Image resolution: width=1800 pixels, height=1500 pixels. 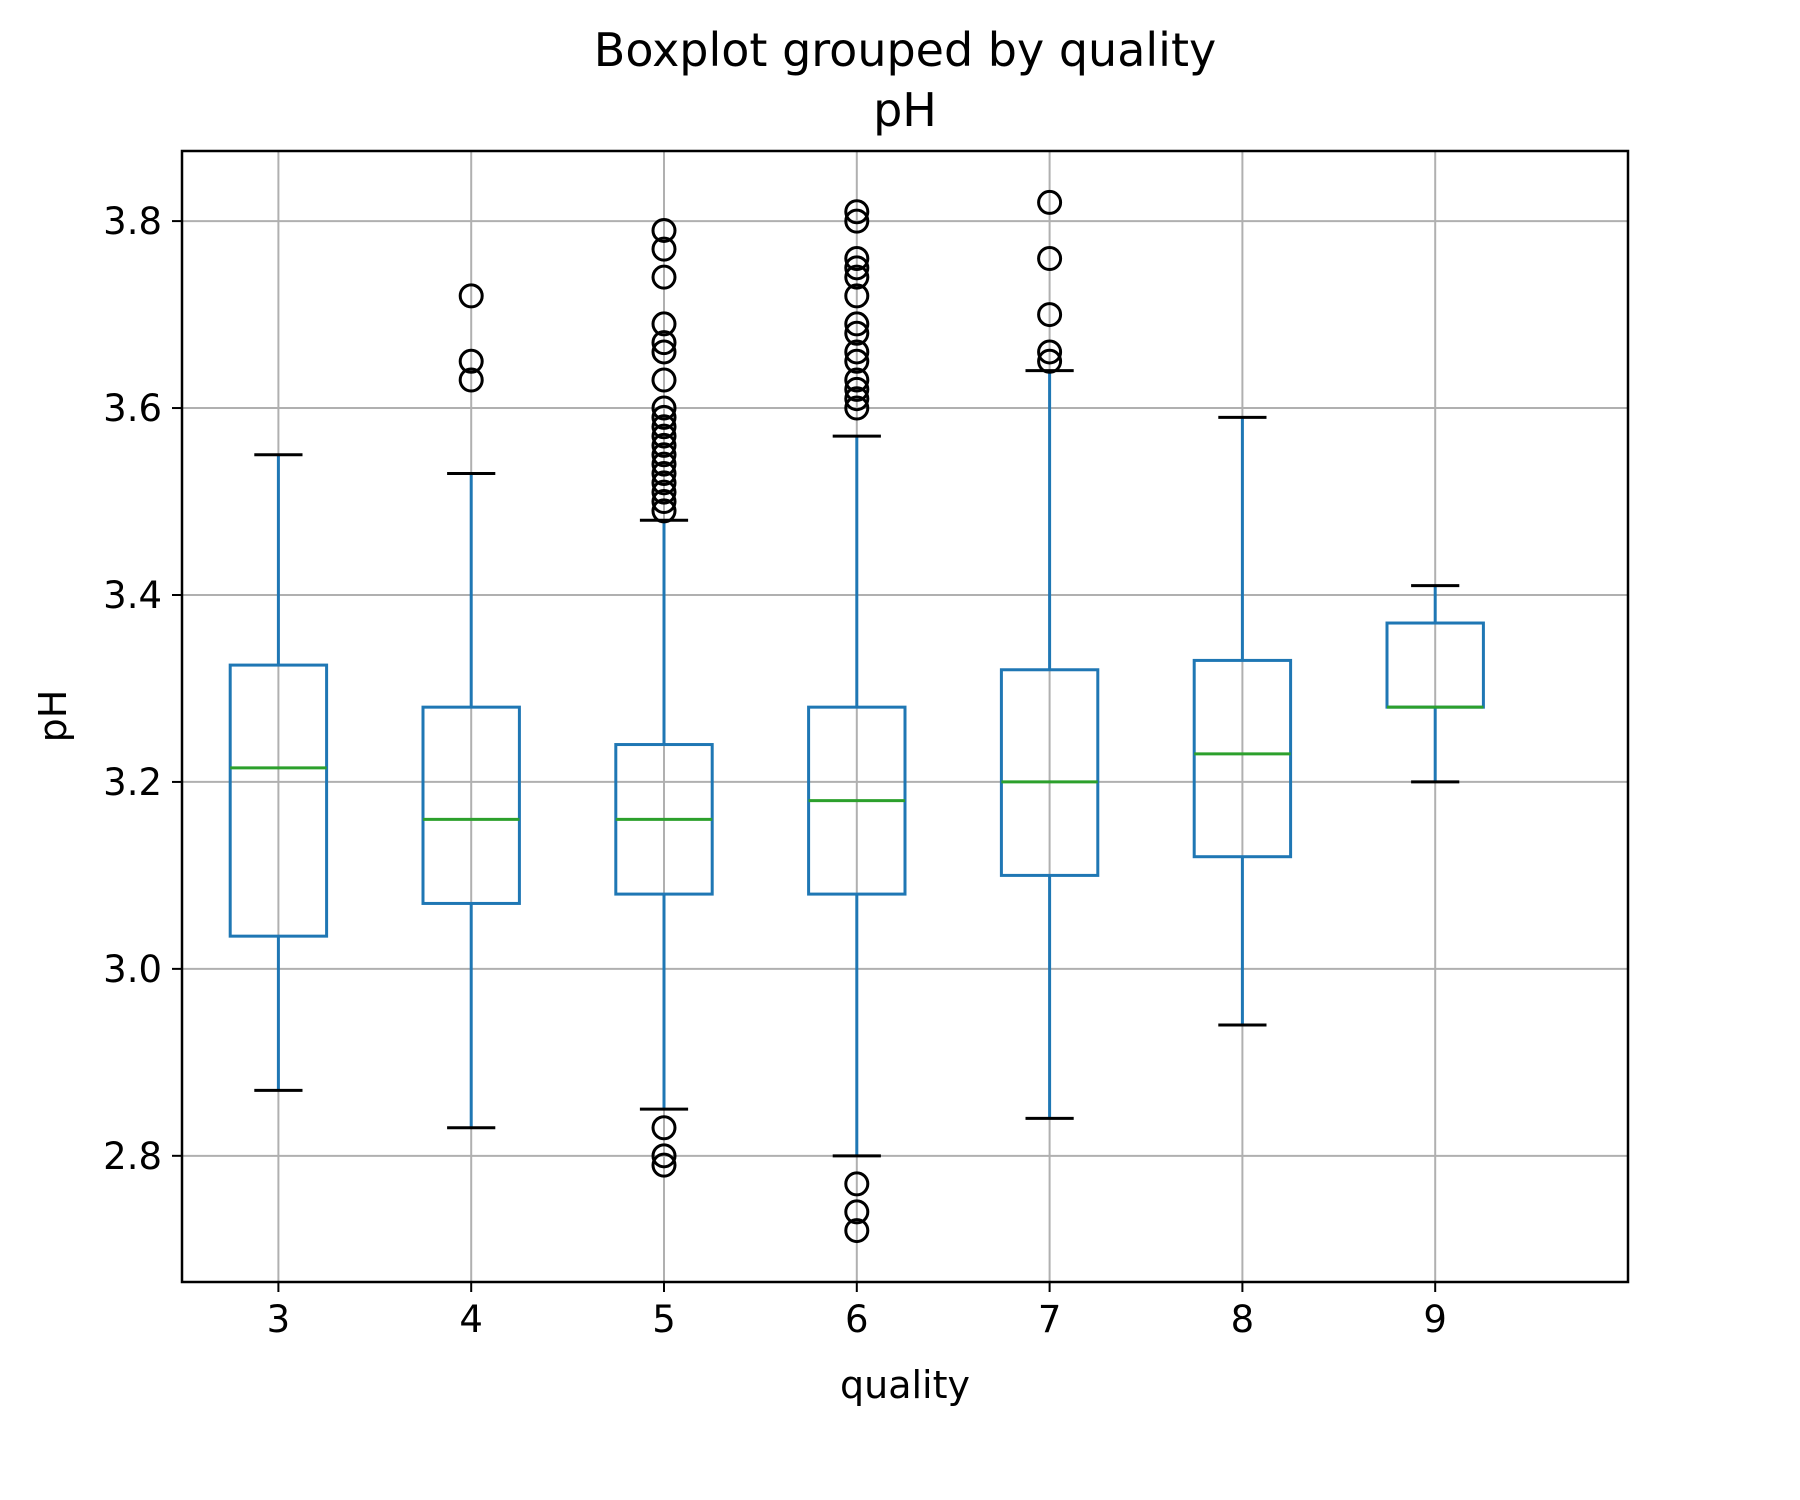 I want to click on x-tick-label: 3, so click(x=279, y=1319).